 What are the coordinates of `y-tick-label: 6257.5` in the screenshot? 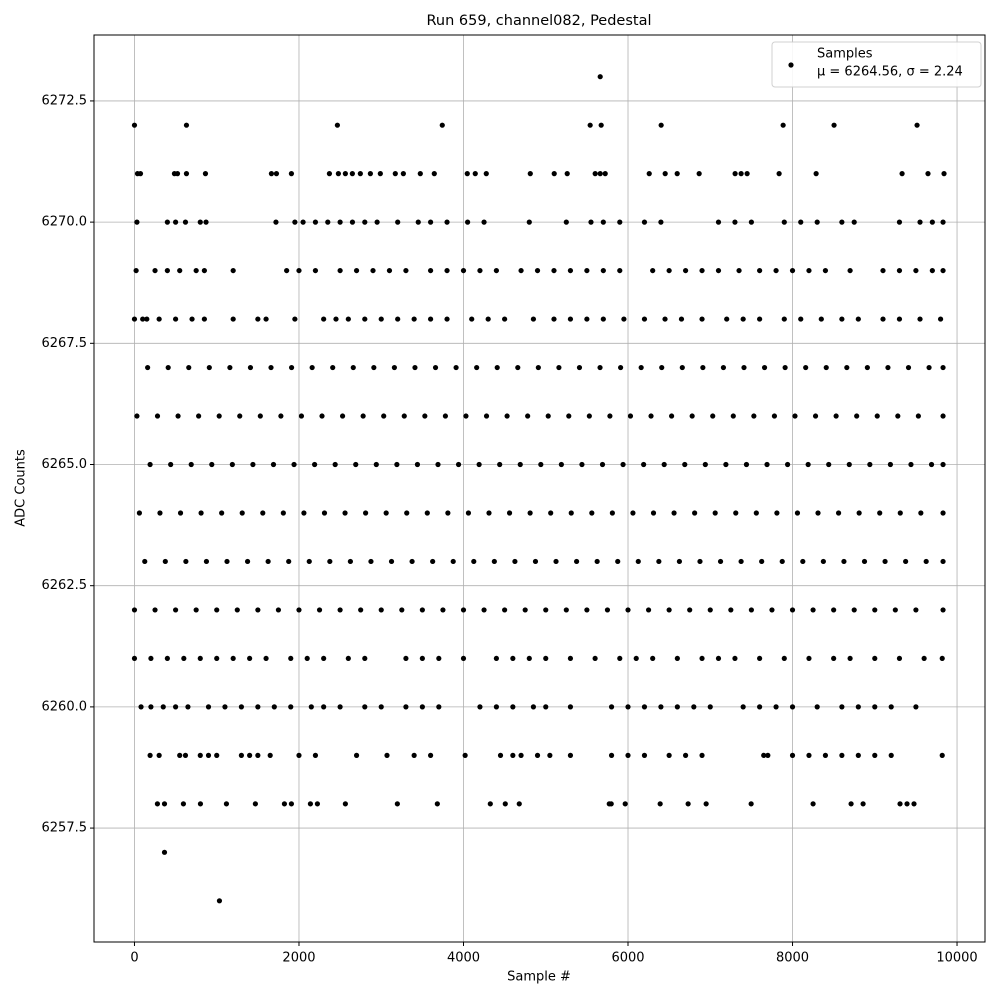 It's located at (65, 828).